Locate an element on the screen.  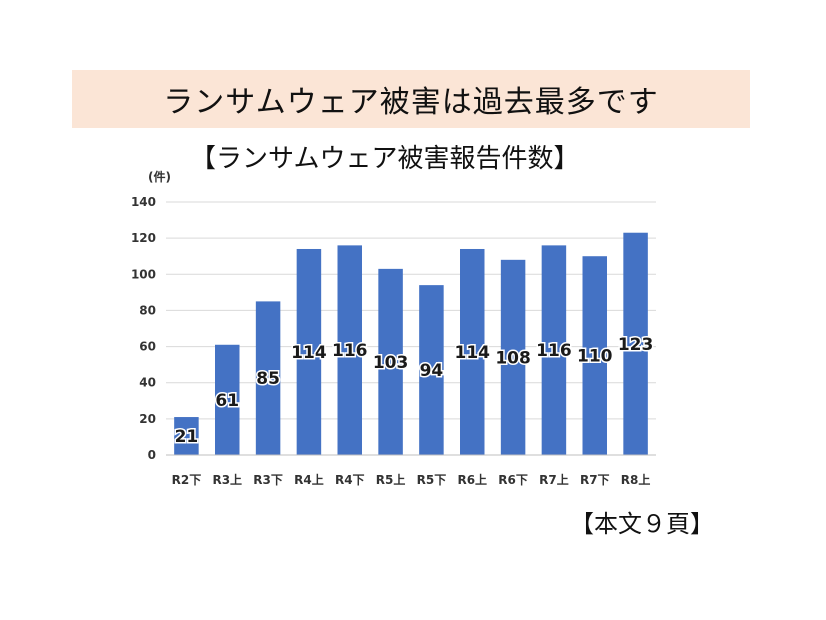
y-axis-unit-label: (件) is located at coordinates (159, 176).